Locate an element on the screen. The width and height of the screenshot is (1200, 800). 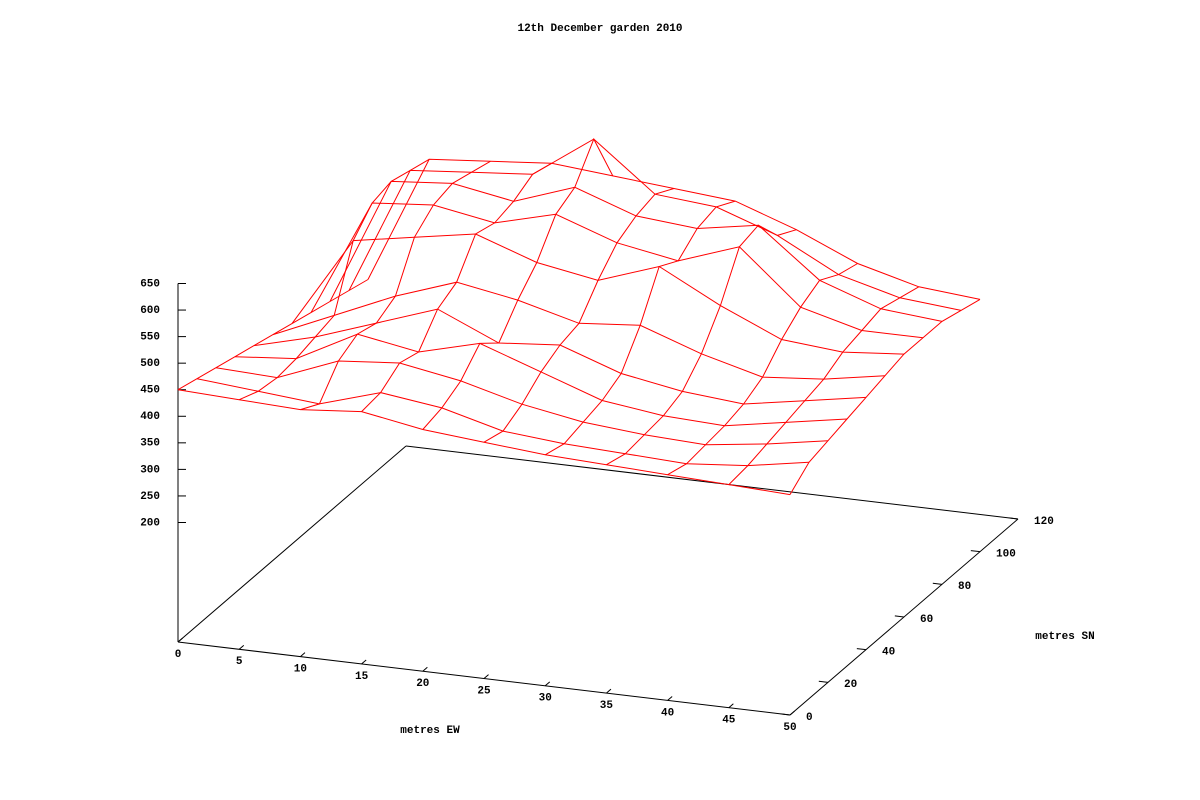
x-tick-label: 5 is located at coordinates (239, 662).